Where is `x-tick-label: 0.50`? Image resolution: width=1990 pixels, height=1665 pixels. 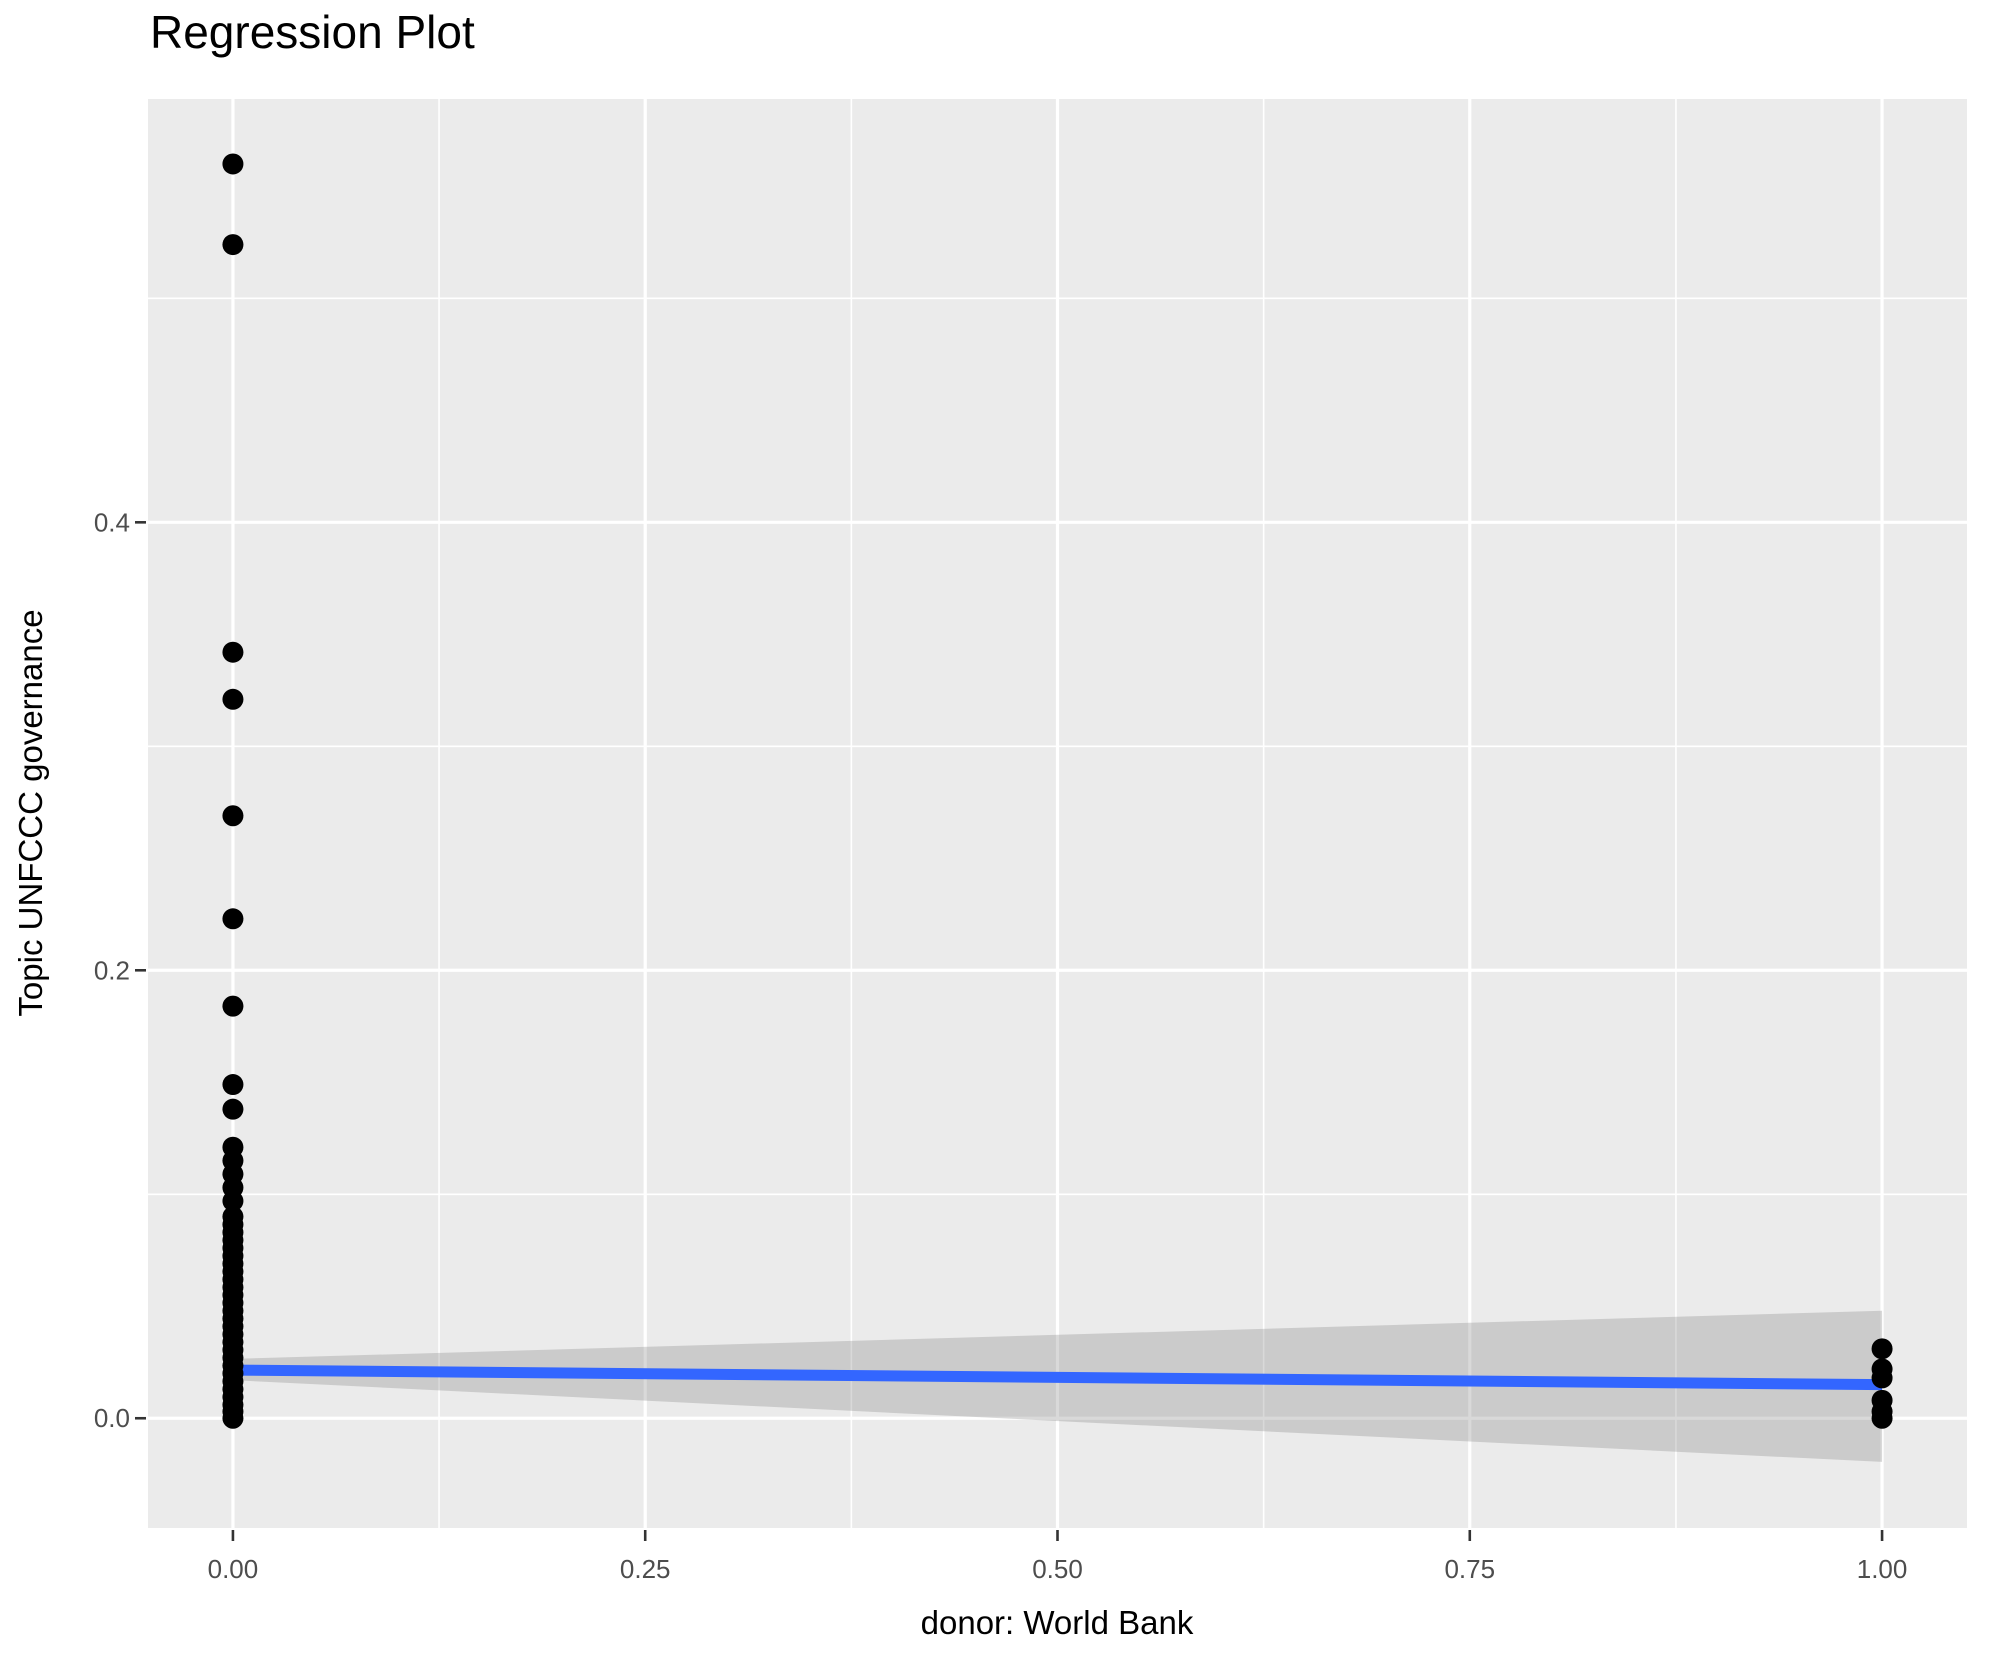 x-tick-label: 0.50 is located at coordinates (1057, 1569).